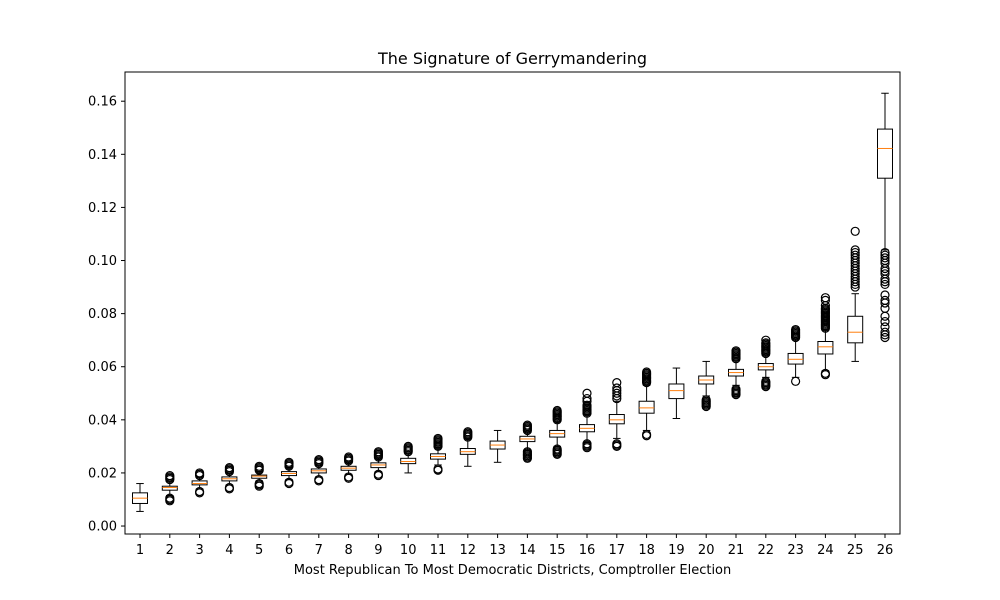  What do you see at coordinates (170, 550) in the screenshot?
I see `x-tick-label: 2` at bounding box center [170, 550].